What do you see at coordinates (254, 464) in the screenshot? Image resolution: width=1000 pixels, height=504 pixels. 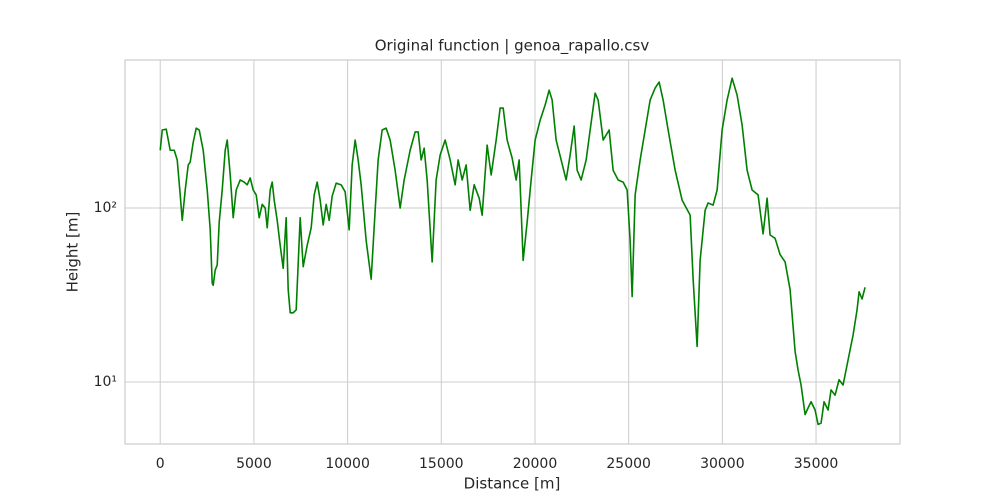 I see `x-tick-label: 5000` at bounding box center [254, 464].